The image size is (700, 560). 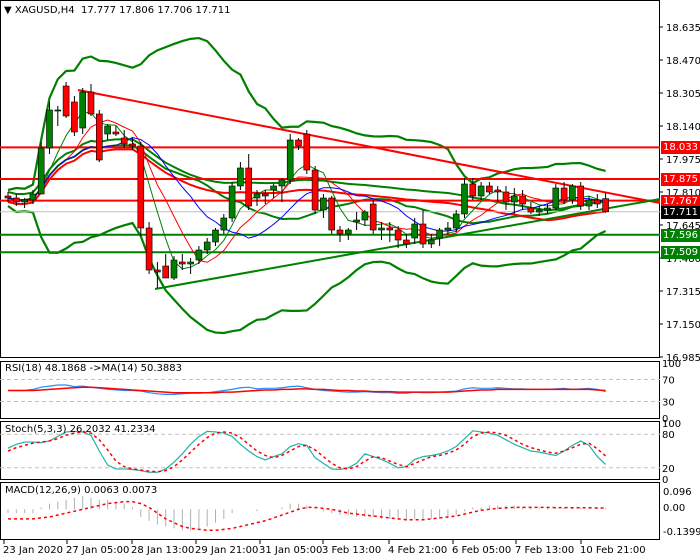 I want to click on macd-pane, so click(x=330, y=511).